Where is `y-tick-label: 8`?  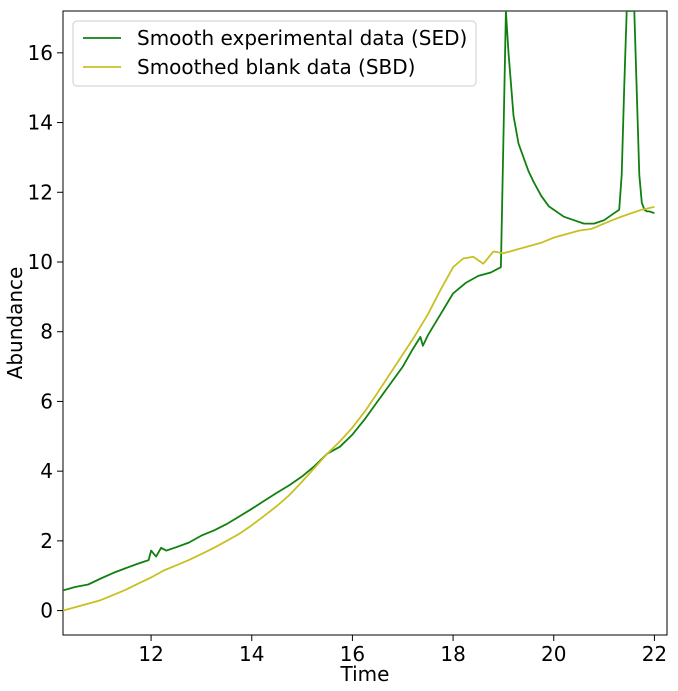
y-tick-label: 8 is located at coordinates (46, 332).